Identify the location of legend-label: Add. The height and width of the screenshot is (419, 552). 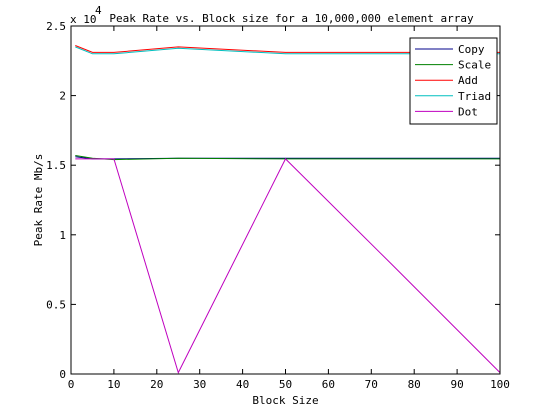
(468, 80).